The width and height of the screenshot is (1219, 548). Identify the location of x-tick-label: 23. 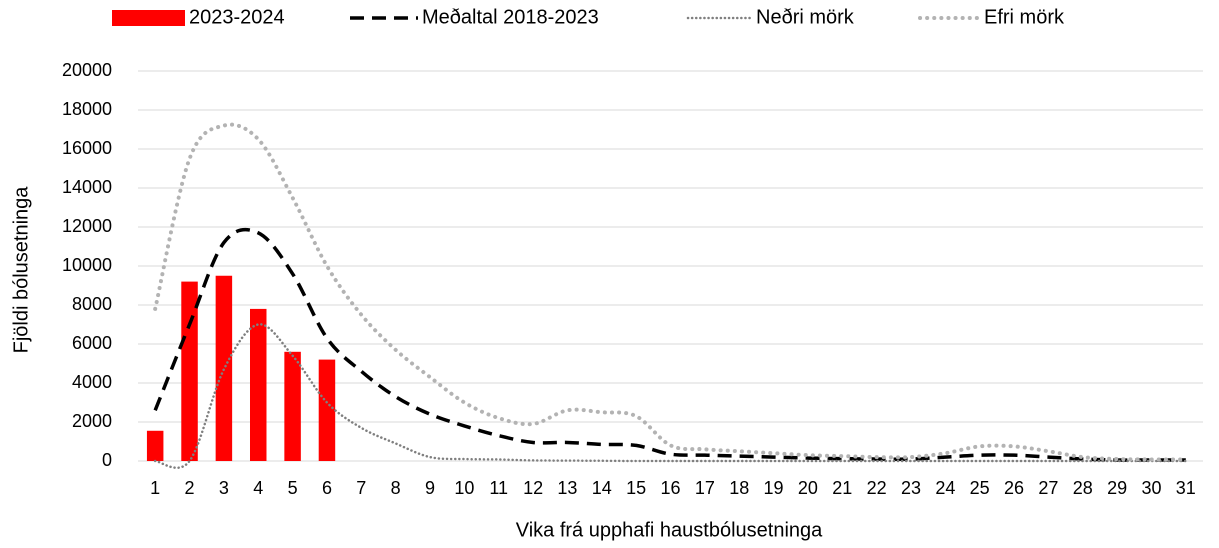
(911, 488).